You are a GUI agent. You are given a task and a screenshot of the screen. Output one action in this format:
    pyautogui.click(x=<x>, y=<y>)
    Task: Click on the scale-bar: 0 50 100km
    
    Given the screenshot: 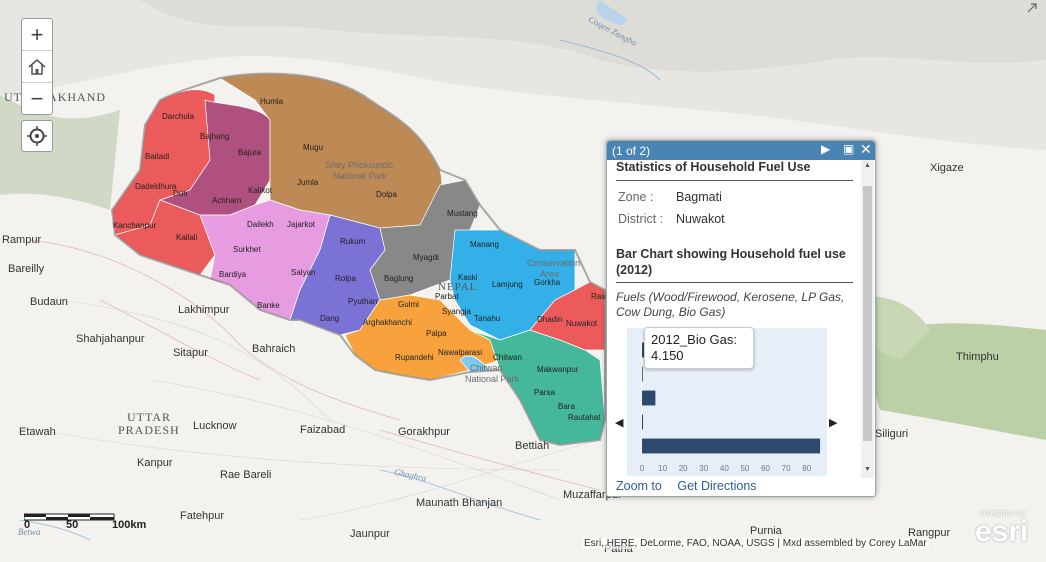 What is the action you would take?
    pyautogui.click(x=88, y=520)
    